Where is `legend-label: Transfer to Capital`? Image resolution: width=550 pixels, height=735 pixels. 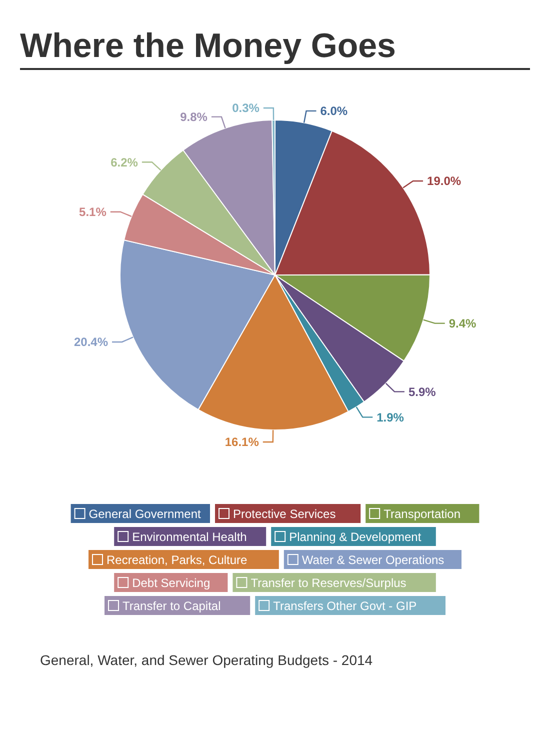
legend-label: Transfer to Capital is located at coordinates (171, 606).